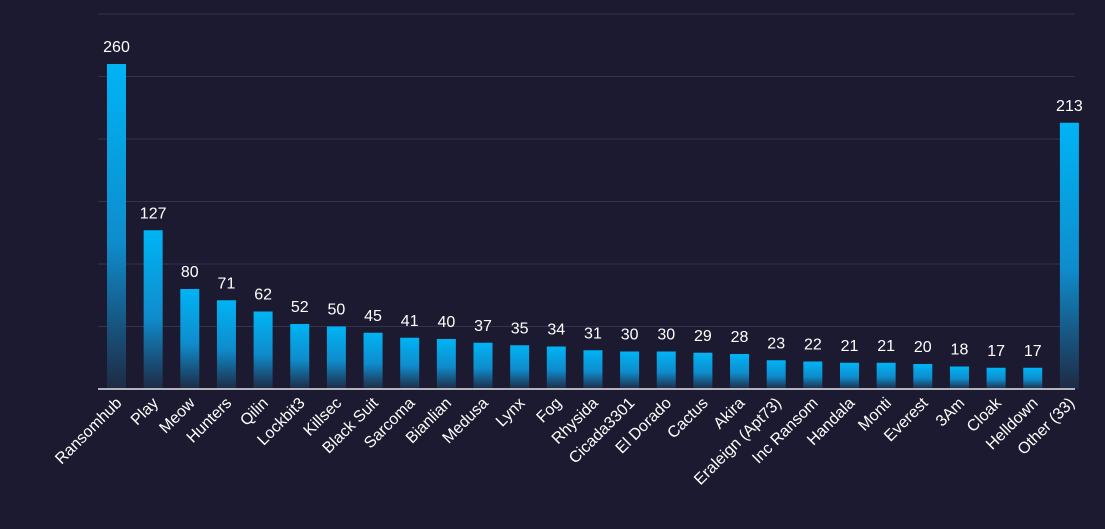  Describe the element at coordinates (593, 333) in the screenshot. I see `bar-value-label: 31` at that location.